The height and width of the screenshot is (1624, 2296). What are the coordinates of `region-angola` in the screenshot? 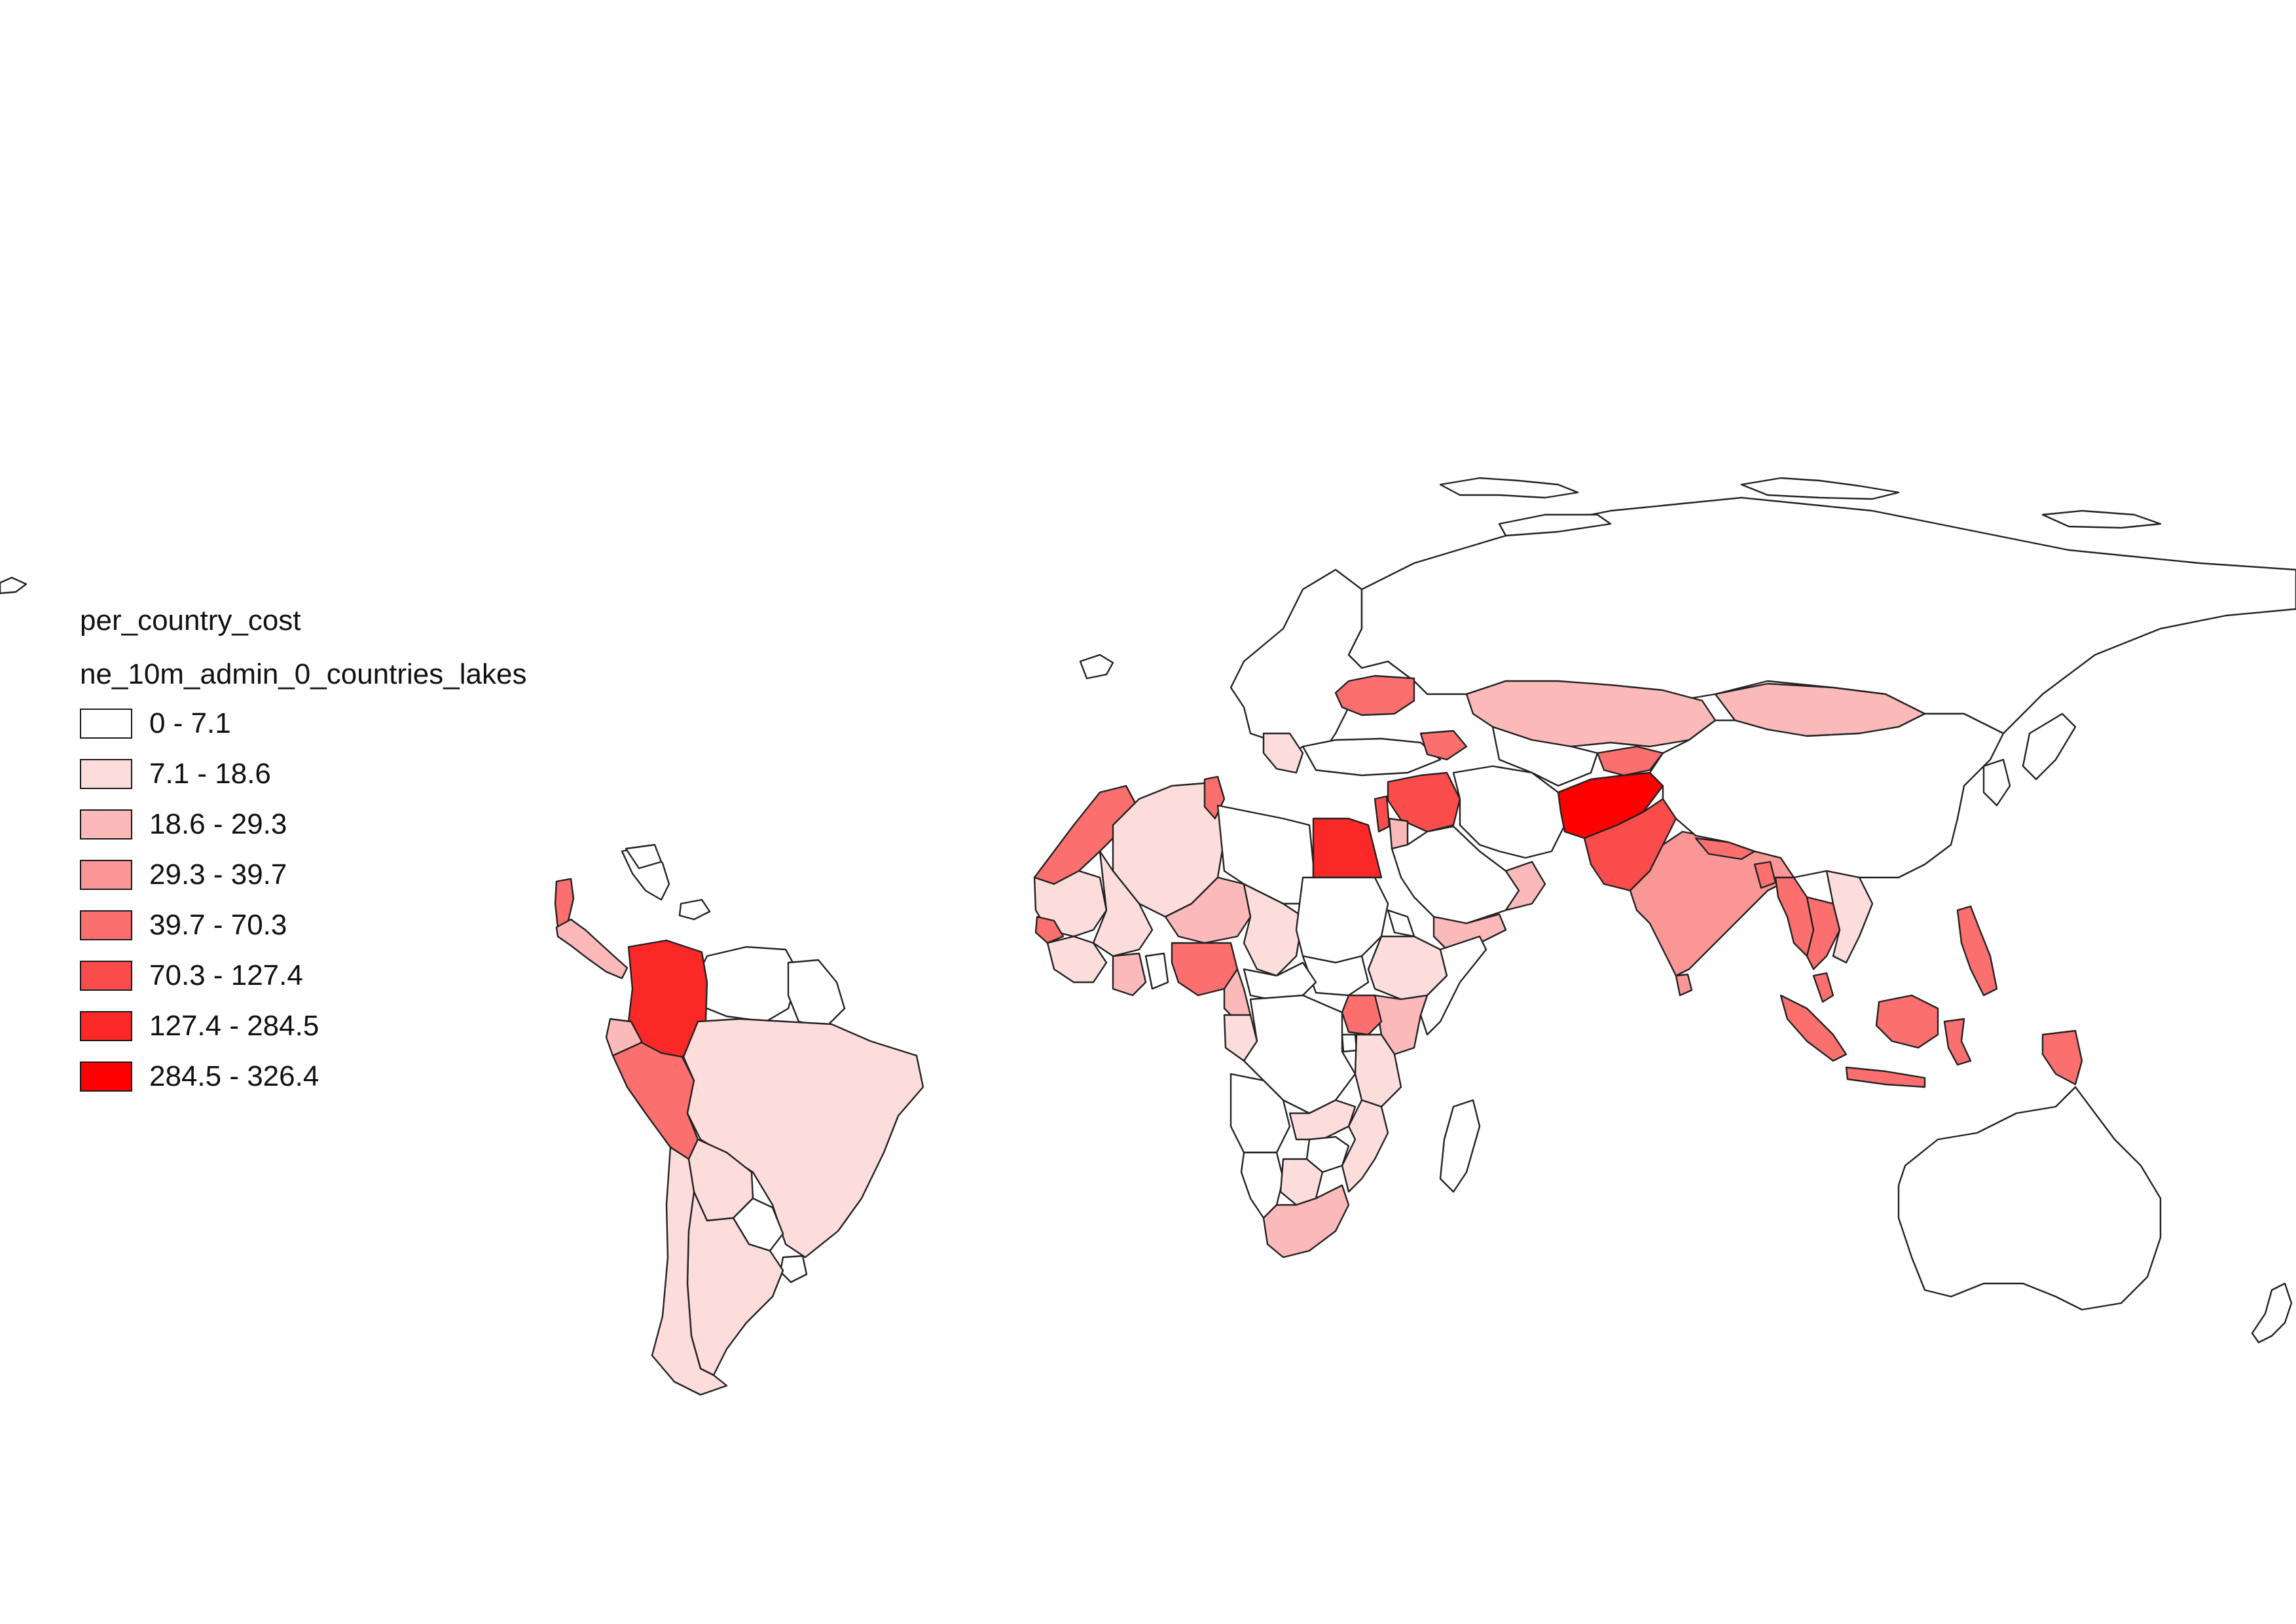 It's located at (1260, 1113).